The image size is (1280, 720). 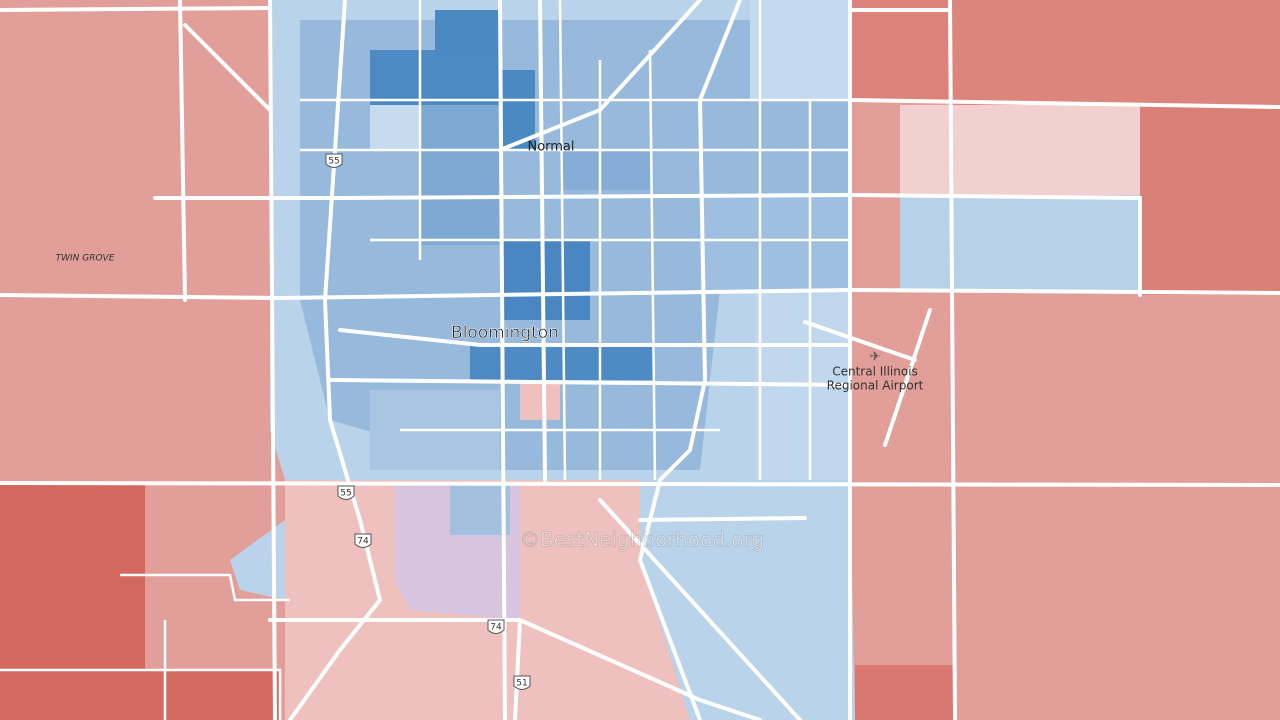 What do you see at coordinates (428, 421) in the screenshot?
I see `shields: 55 55 74 74 51` at bounding box center [428, 421].